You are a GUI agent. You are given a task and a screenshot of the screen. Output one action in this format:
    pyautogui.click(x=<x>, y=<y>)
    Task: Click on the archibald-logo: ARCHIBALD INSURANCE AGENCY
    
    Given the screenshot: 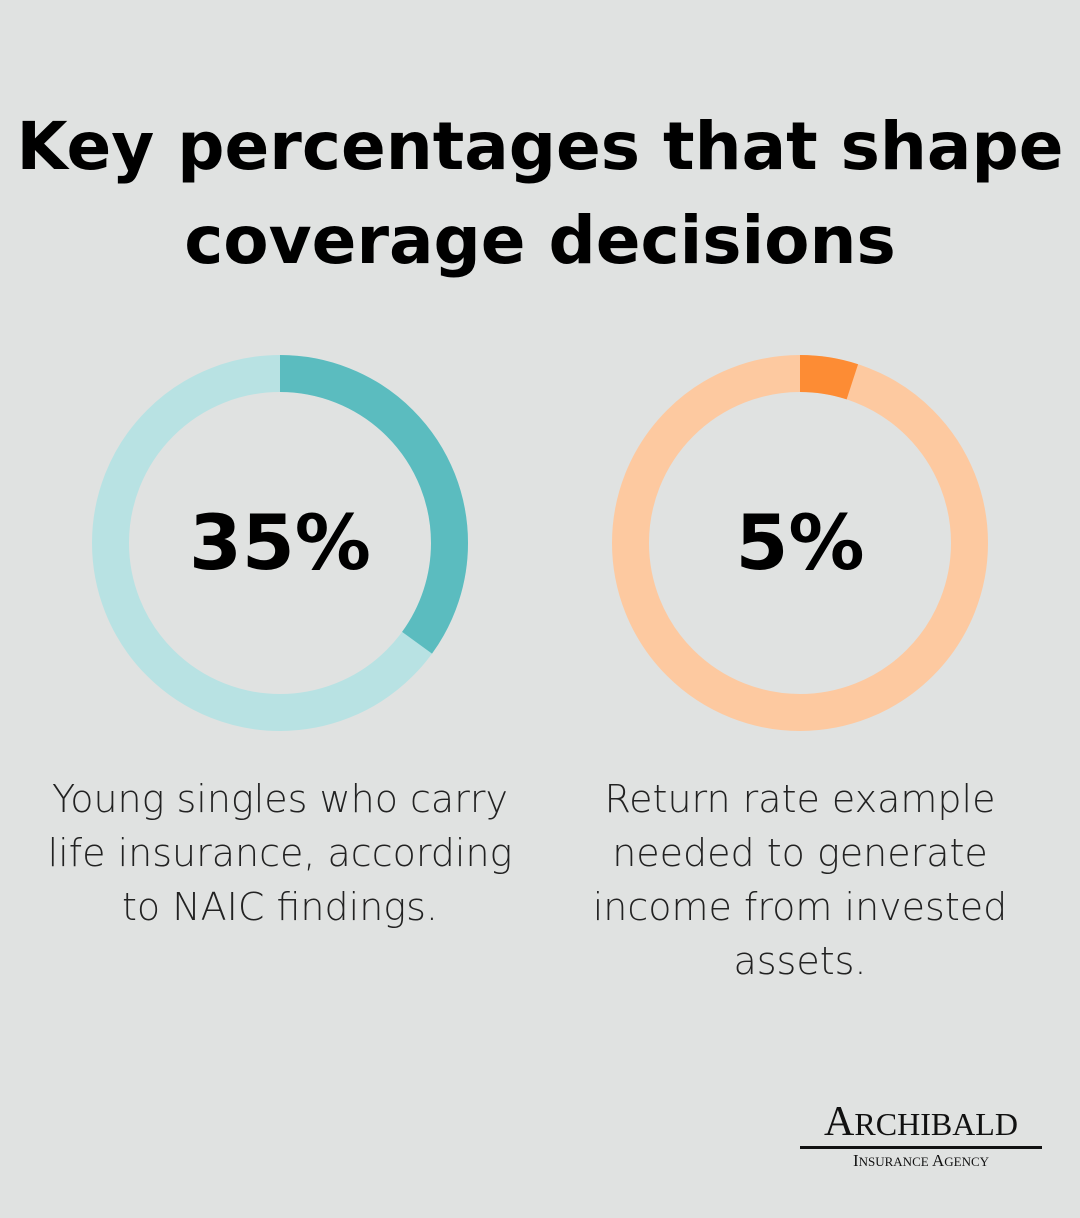 What is the action you would take?
    pyautogui.click(x=921, y=1135)
    